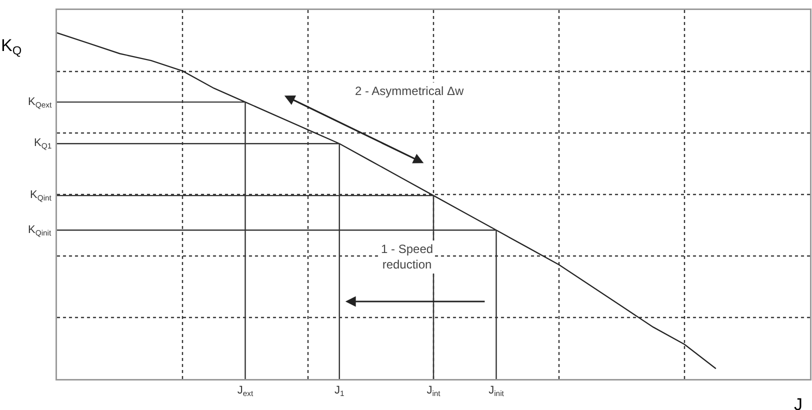 Image resolution: width=812 pixels, height=410 pixels. I want to click on annotation: 1 - Speed reduction, so click(407, 257).